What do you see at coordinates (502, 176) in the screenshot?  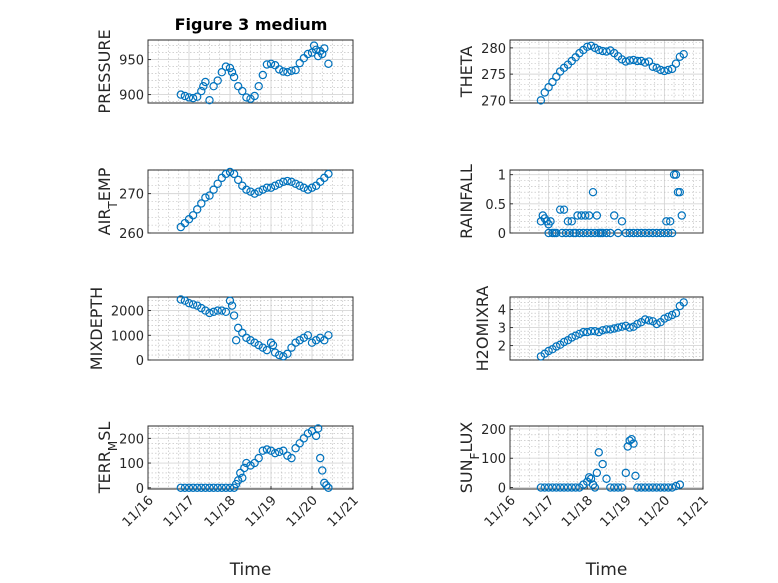 I see `y-tick-label: 1` at bounding box center [502, 176].